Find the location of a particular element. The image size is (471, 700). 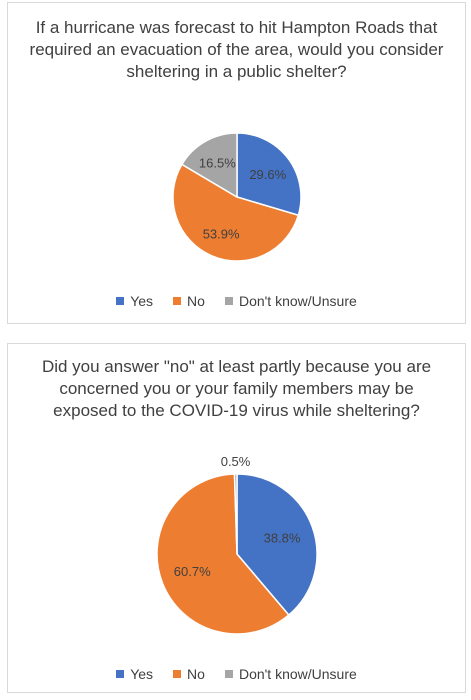

pie-chart-2: 38.8% 60.7% 0.5% is located at coordinates (237, 544).